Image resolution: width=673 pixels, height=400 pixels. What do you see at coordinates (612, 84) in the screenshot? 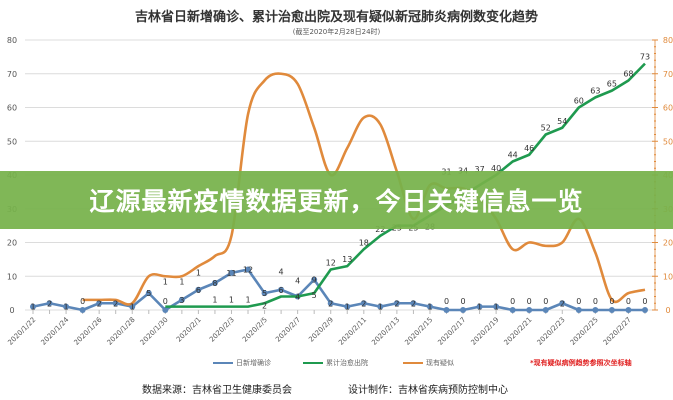
I see `data-label: 65` at bounding box center [612, 84].